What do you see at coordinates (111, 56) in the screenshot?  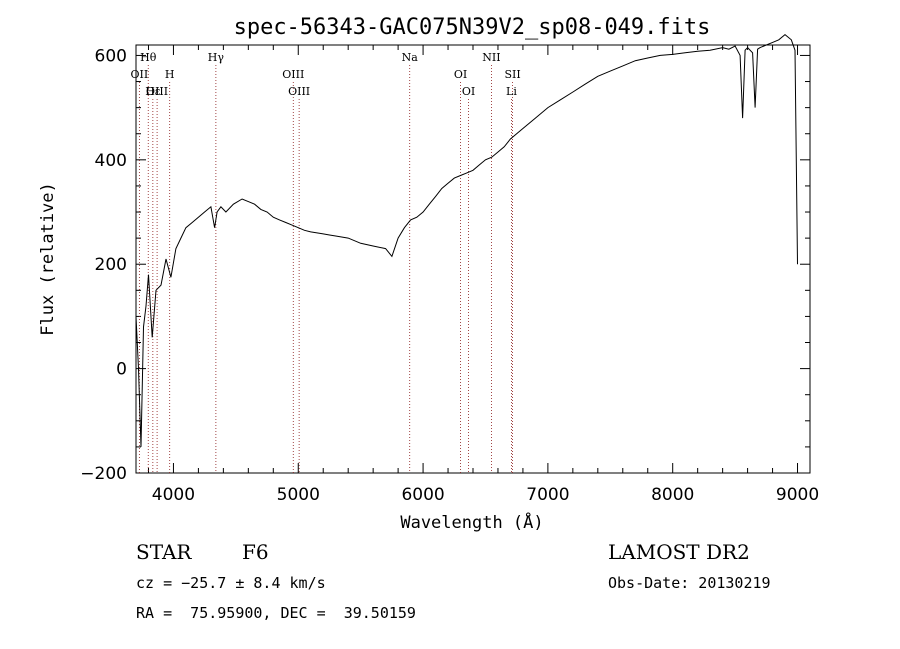 I see `y-tick-label: 600` at bounding box center [111, 56].